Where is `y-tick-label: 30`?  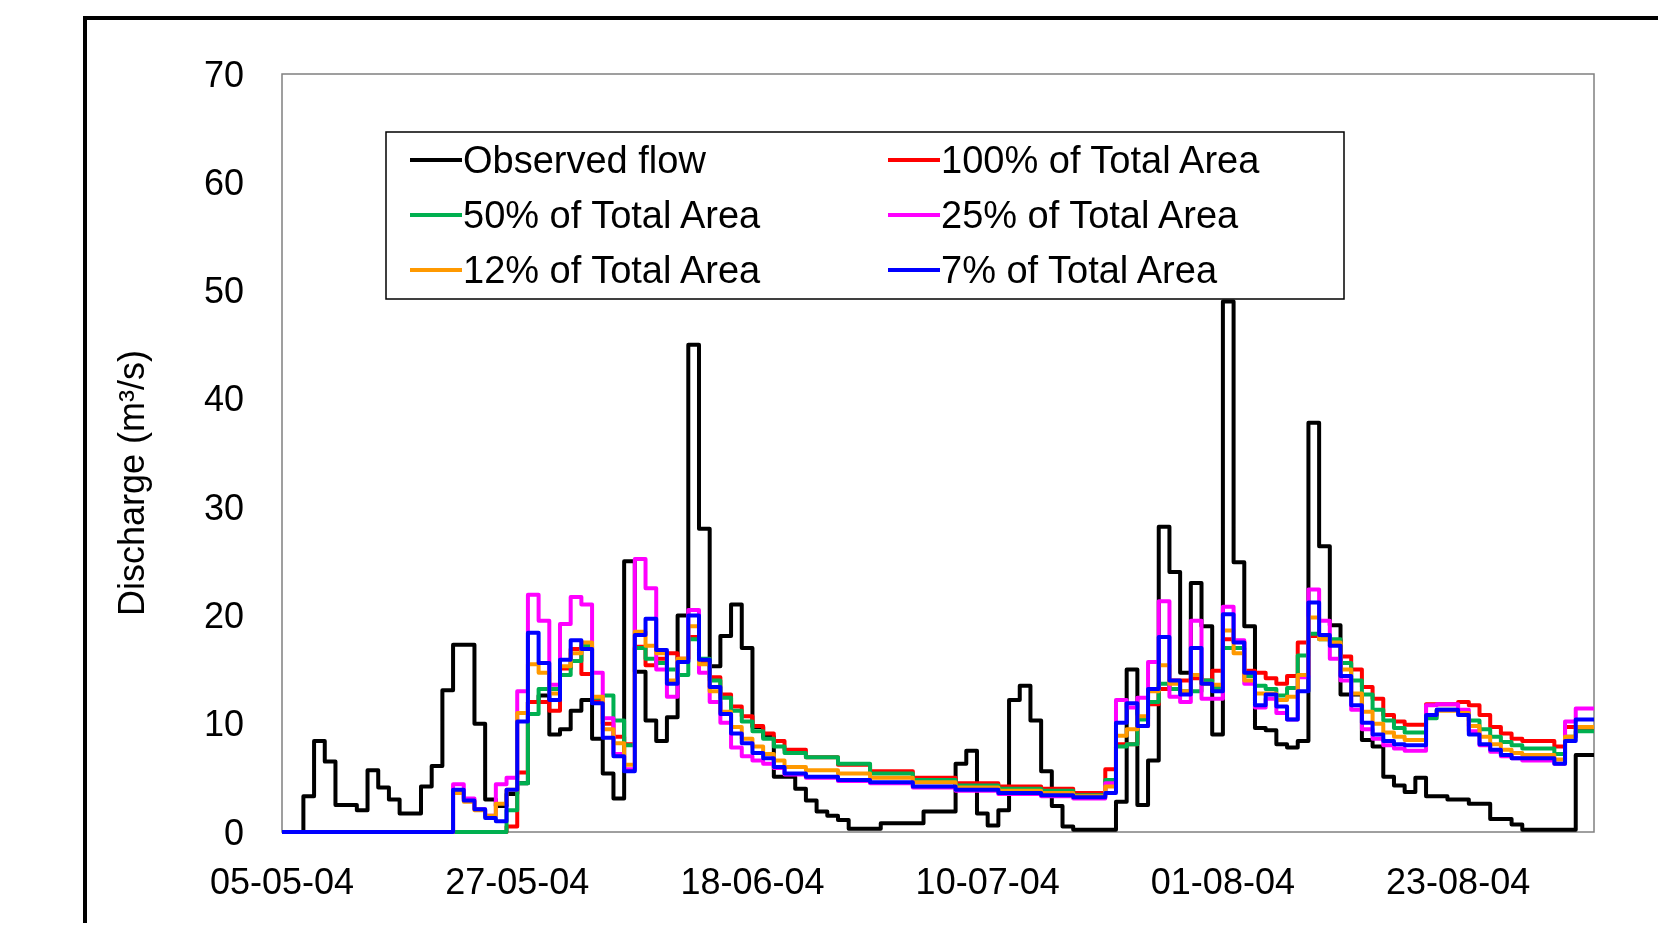
y-tick-label: 30 is located at coordinates (223, 507).